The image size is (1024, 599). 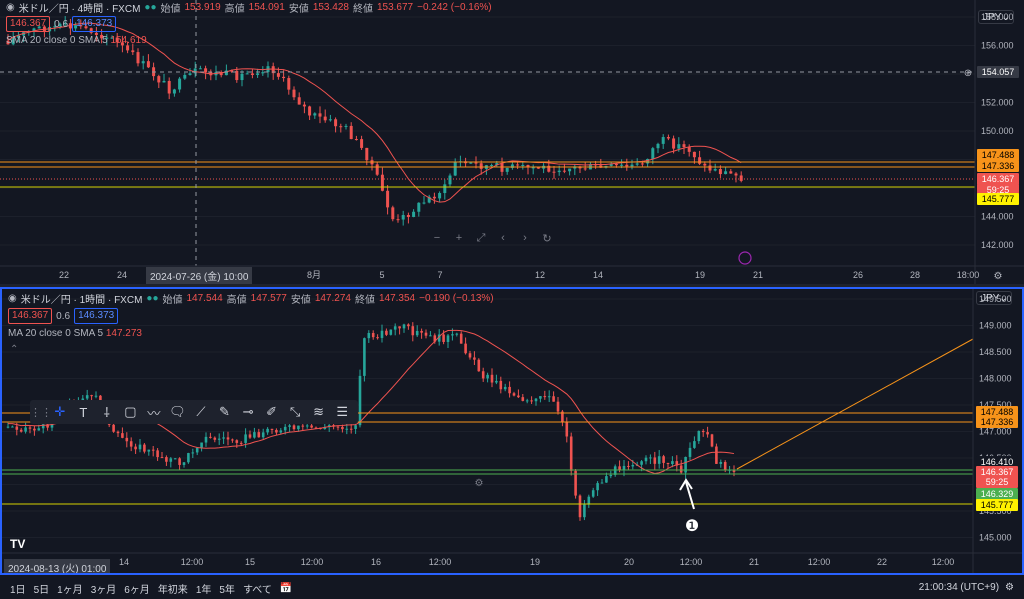 What do you see at coordinates (998, 179) in the screenshot?
I see `price-label-146.367-bg` at bounding box center [998, 179].